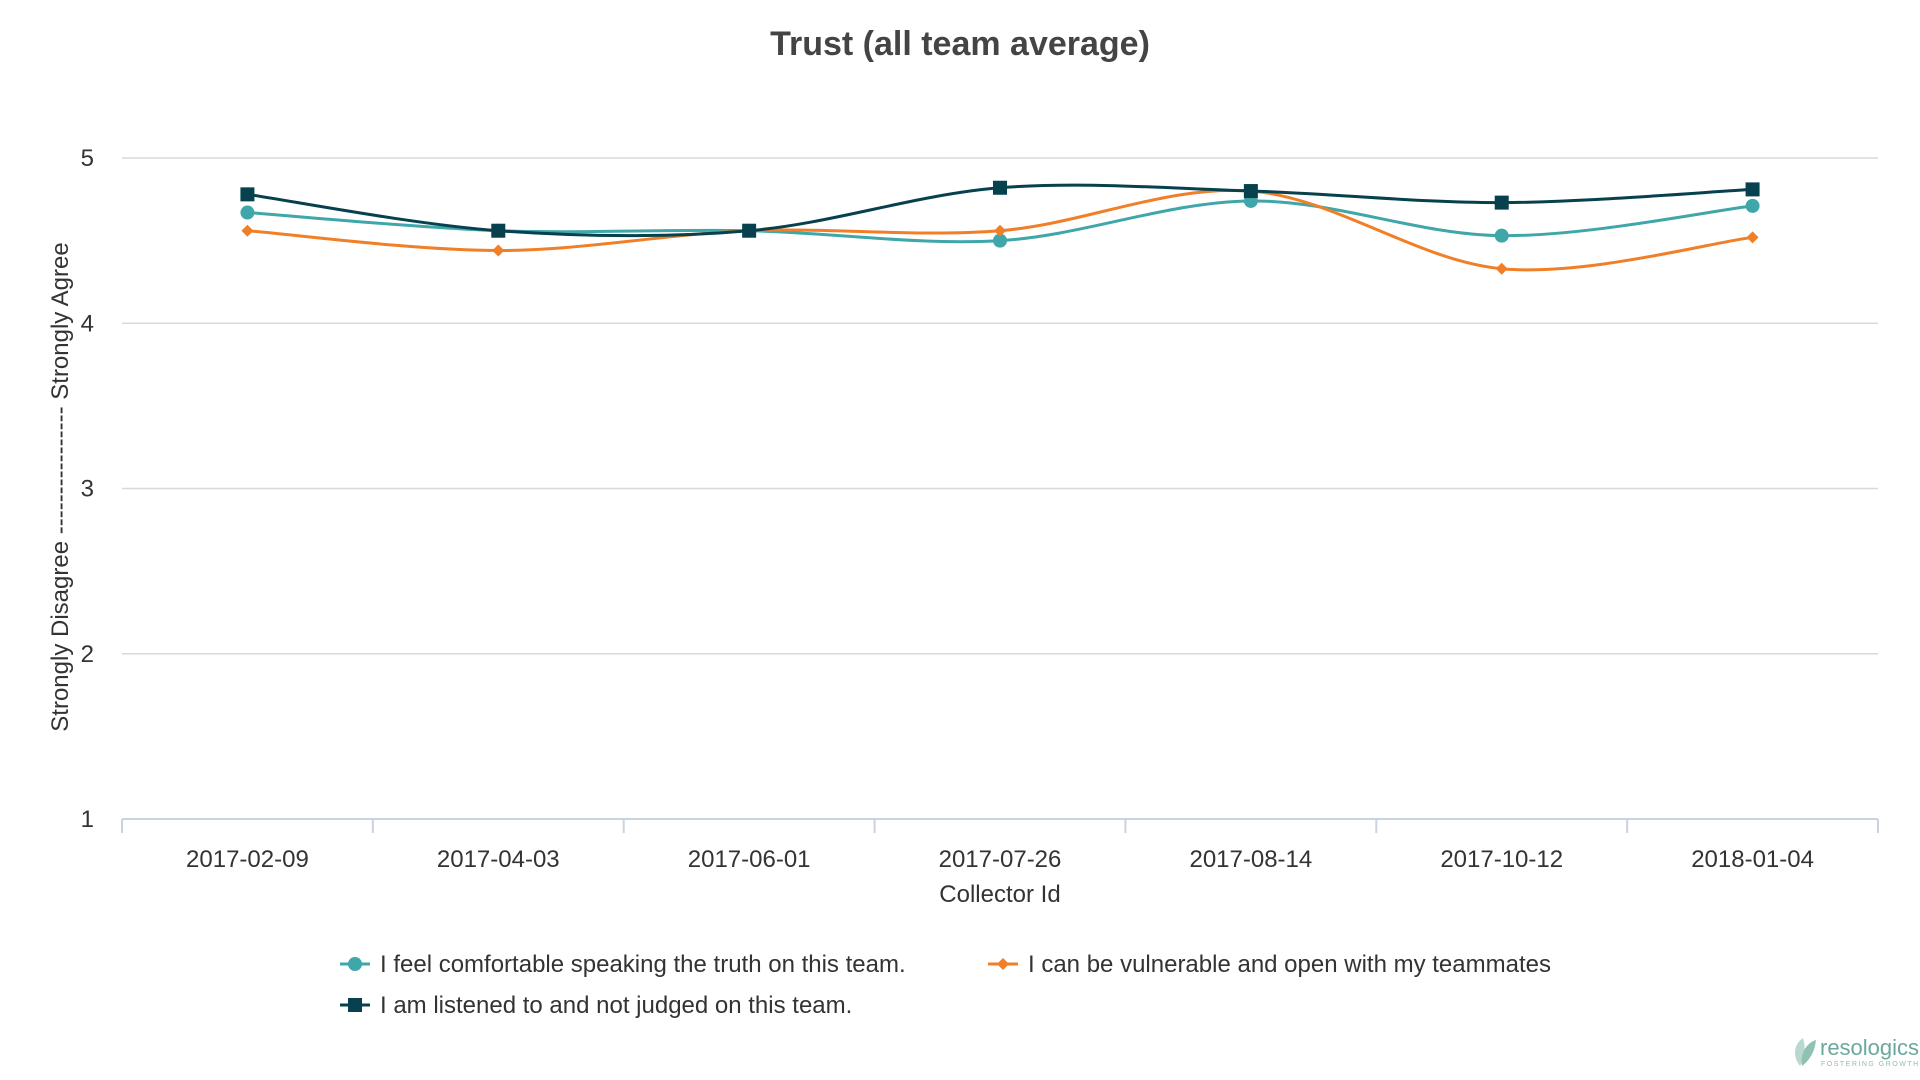 The image size is (1920, 1080). What do you see at coordinates (999, 894) in the screenshot?
I see `x-axis-label: Collector Id` at bounding box center [999, 894].